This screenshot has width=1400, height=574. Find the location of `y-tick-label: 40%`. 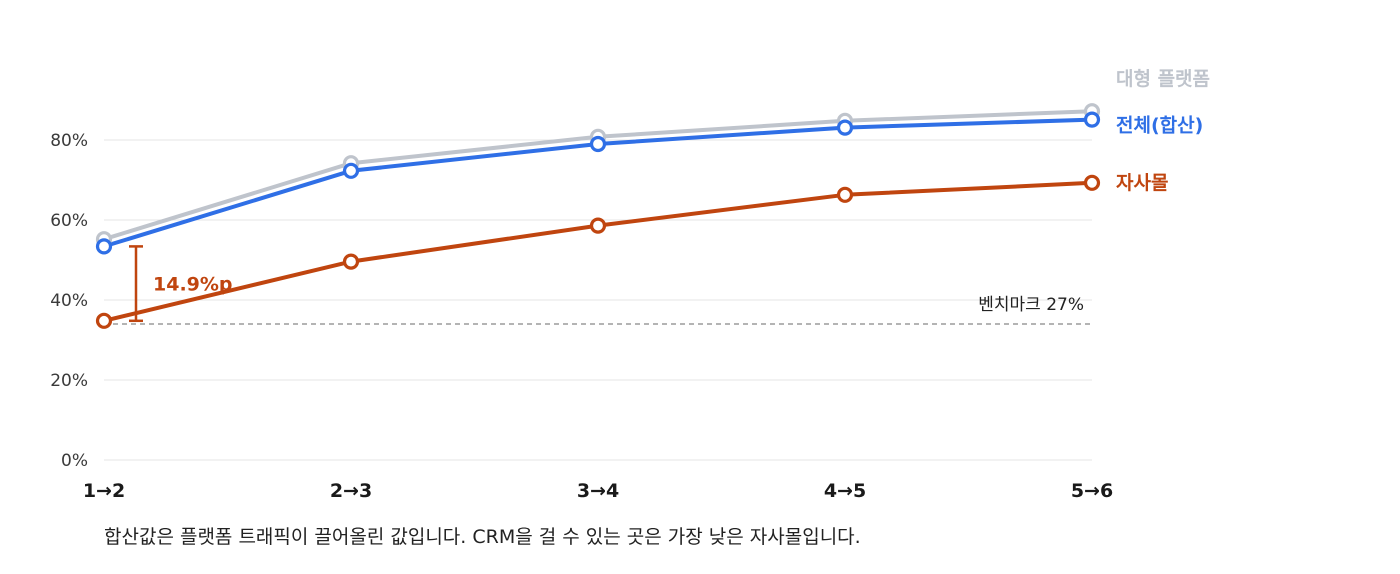

y-tick-label: 40% is located at coordinates (69, 301).